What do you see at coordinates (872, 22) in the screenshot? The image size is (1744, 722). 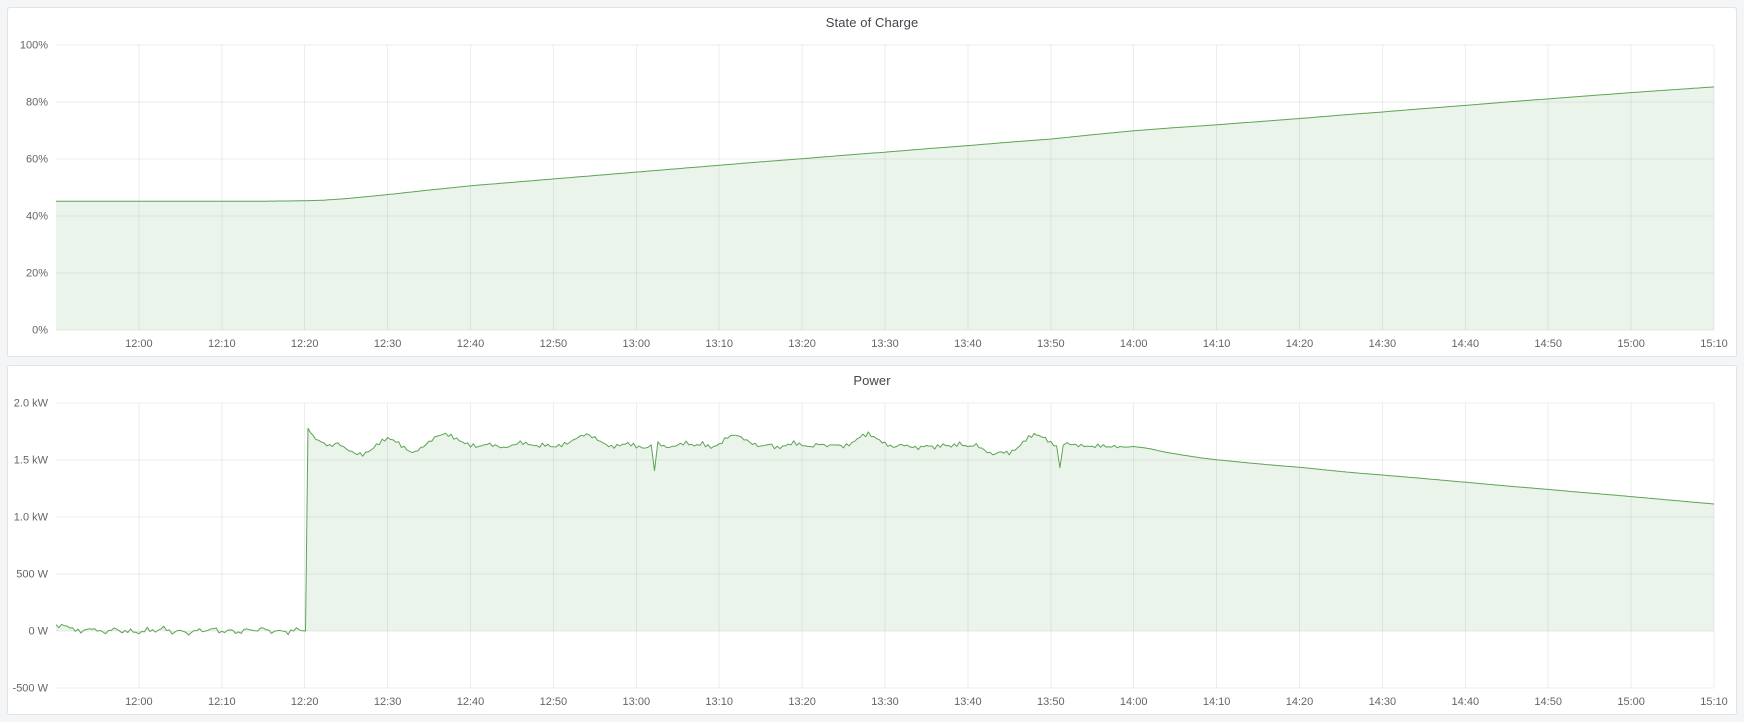 I see `panel-title-state-of-charge: State of Charge` at bounding box center [872, 22].